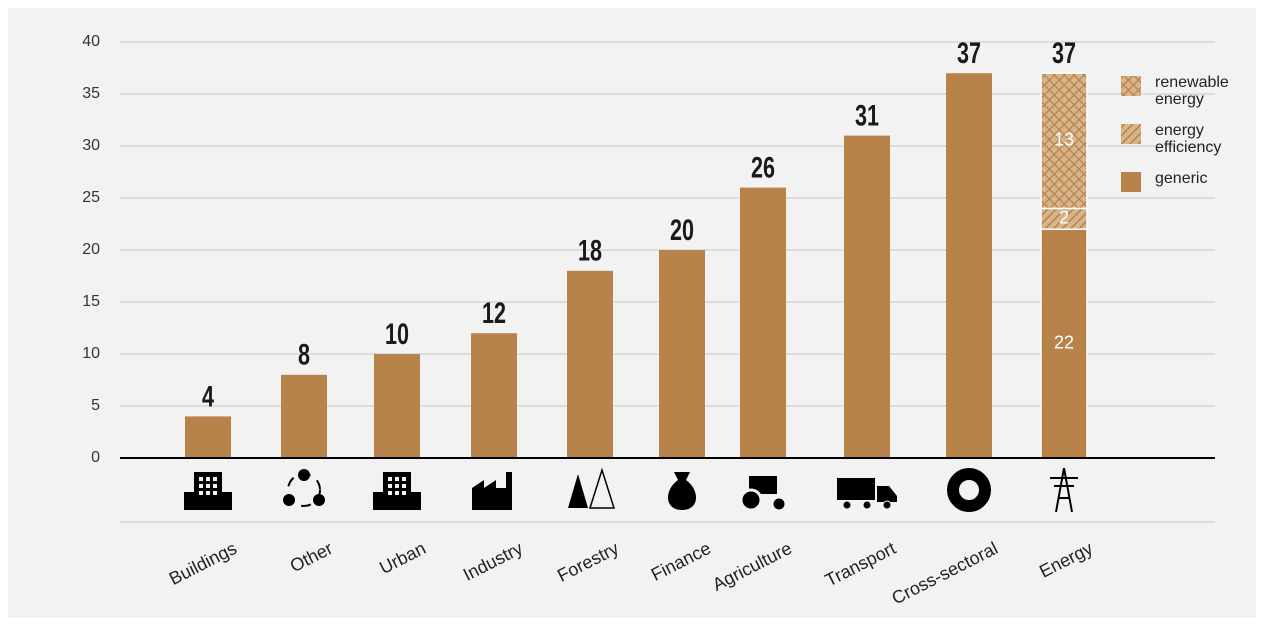 Image resolution: width=1264 pixels, height=625 pixels. What do you see at coordinates (494, 313) in the screenshot?
I see `total-label: 12` at bounding box center [494, 313].